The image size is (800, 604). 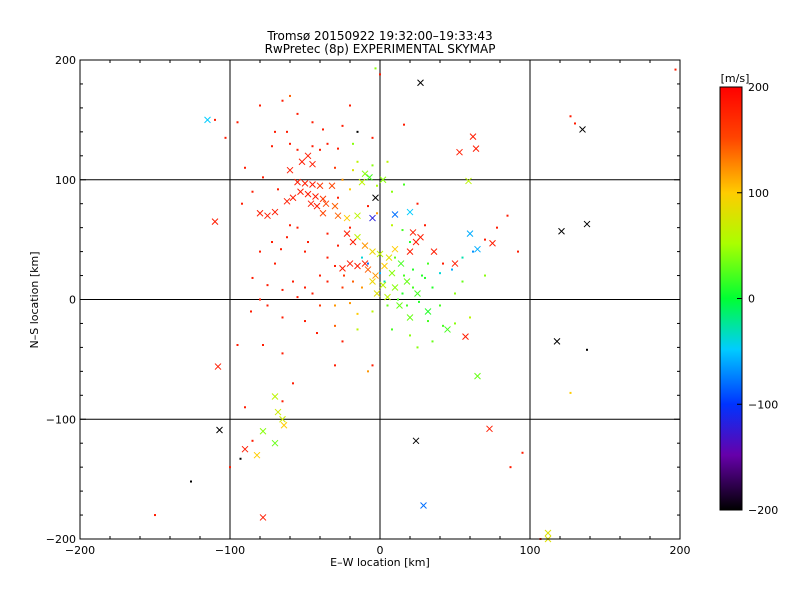 I want to click on y-axis-label: N–S location [km], so click(x=34, y=299).